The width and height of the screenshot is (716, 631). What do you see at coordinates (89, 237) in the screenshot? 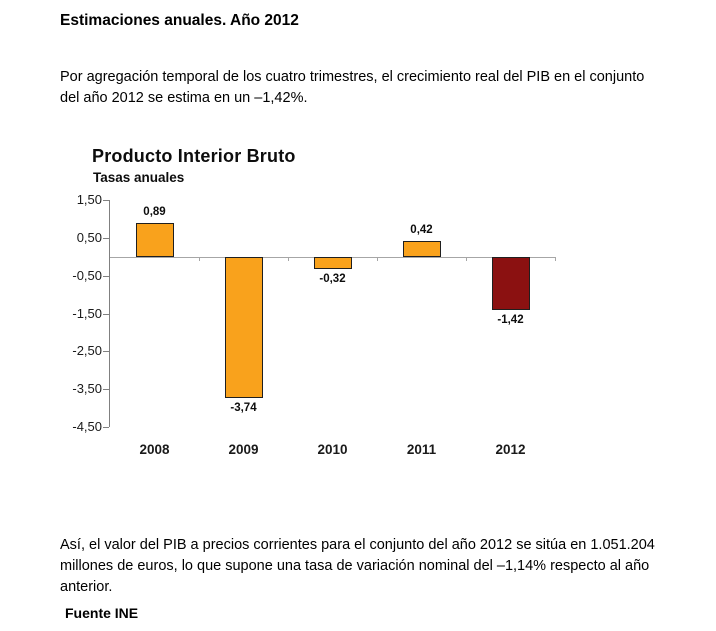
I see `y-tick-label: 0,50` at bounding box center [89, 237].